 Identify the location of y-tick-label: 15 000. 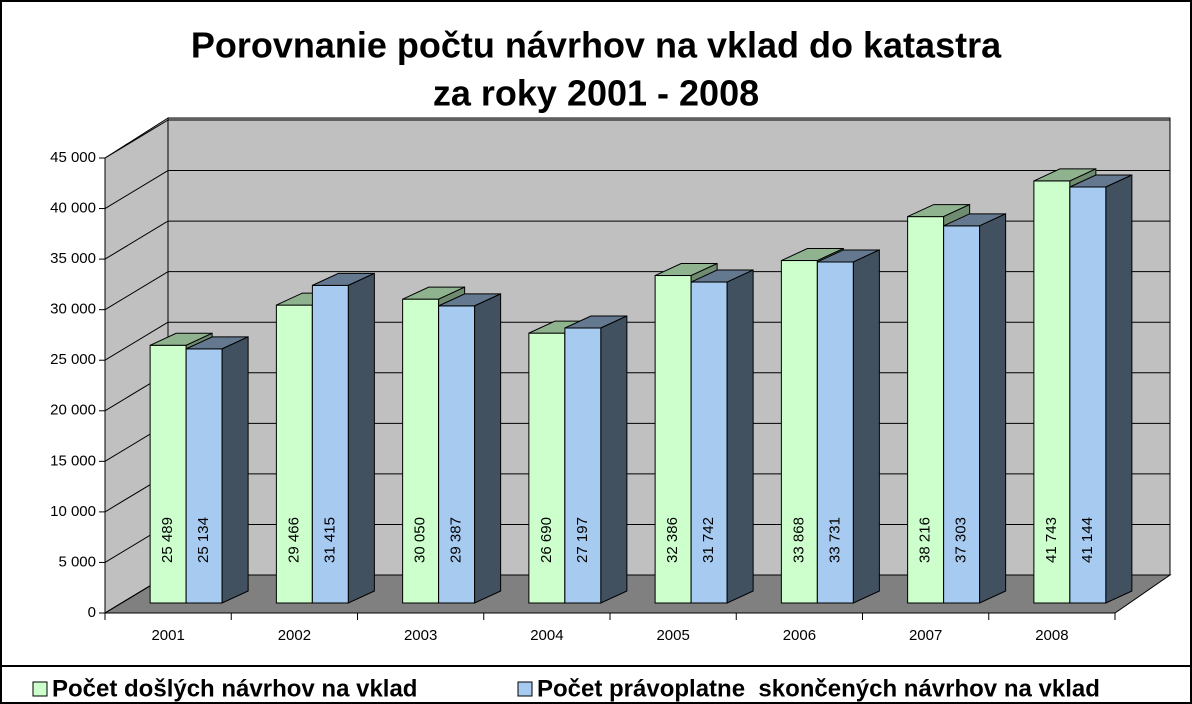
(73, 460).